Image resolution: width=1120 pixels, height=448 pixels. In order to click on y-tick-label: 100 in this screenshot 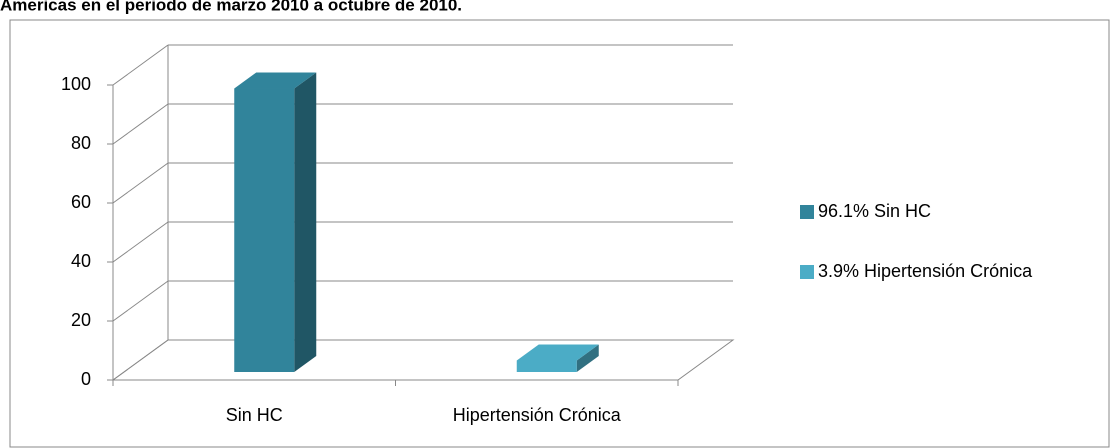, I will do `click(76, 84)`.